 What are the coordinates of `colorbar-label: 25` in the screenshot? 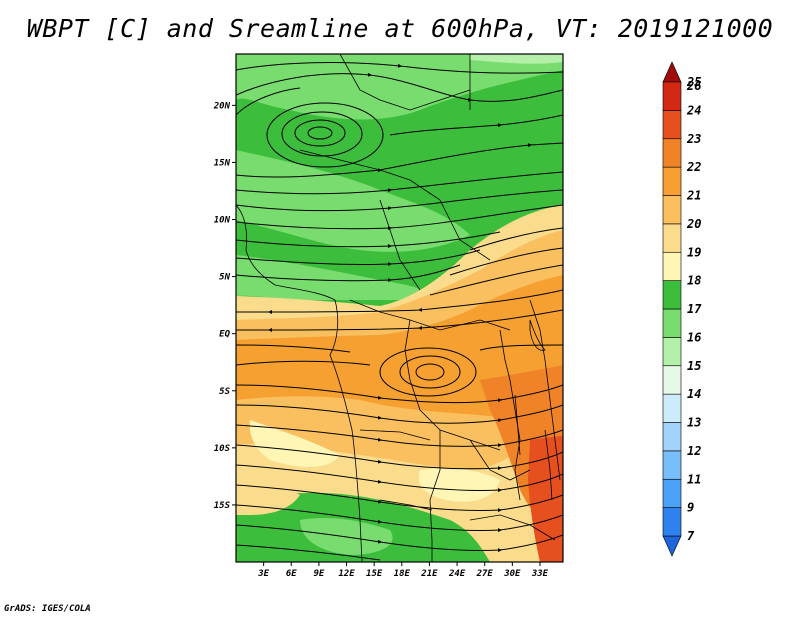 It's located at (693, 82).